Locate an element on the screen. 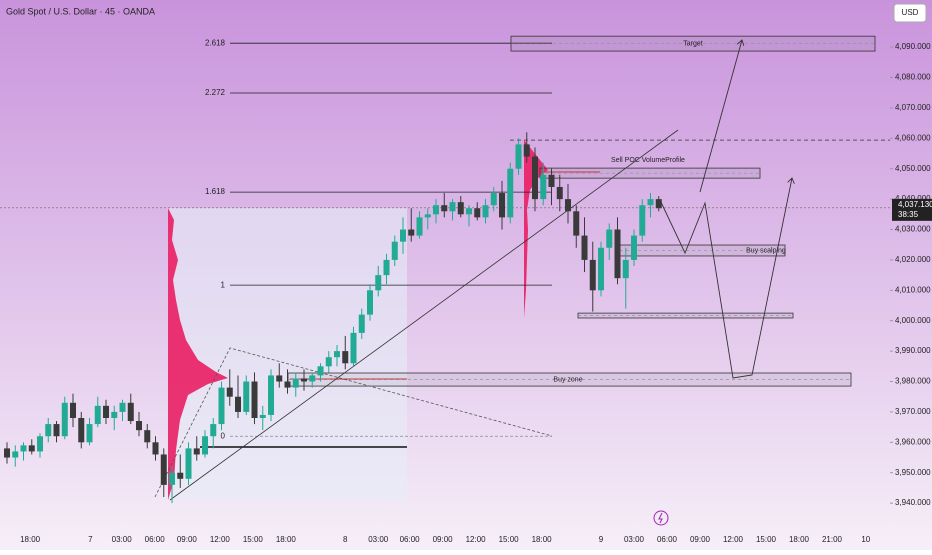  x-tick-label: 10 is located at coordinates (865, 539).